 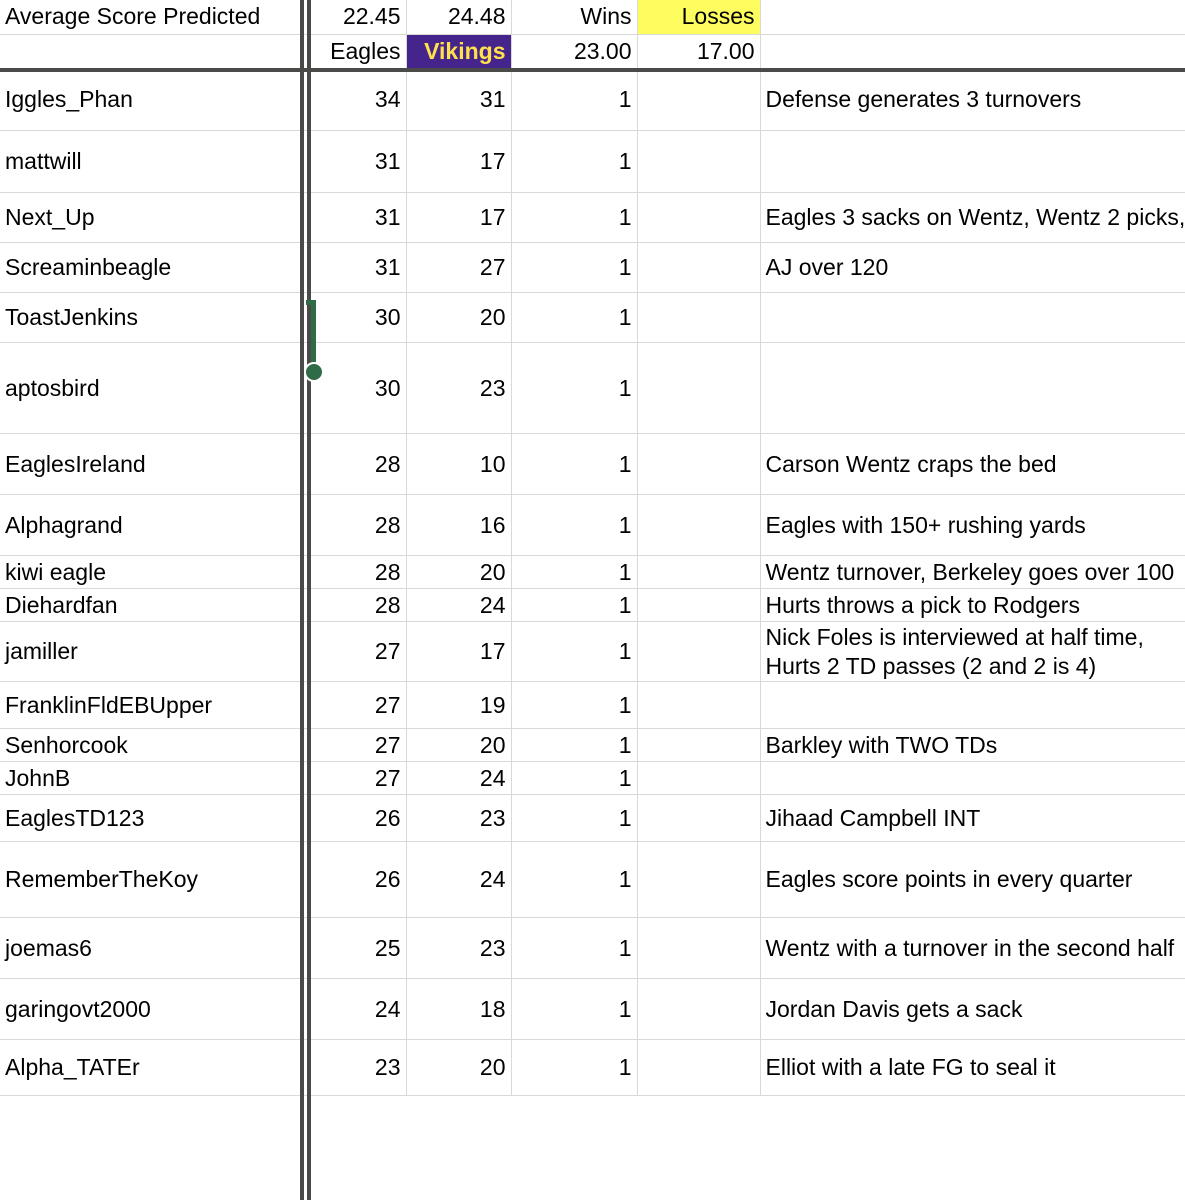 I want to click on cell-prediction-note: Wentz with a turnover in the second half, so click(x=972, y=948).